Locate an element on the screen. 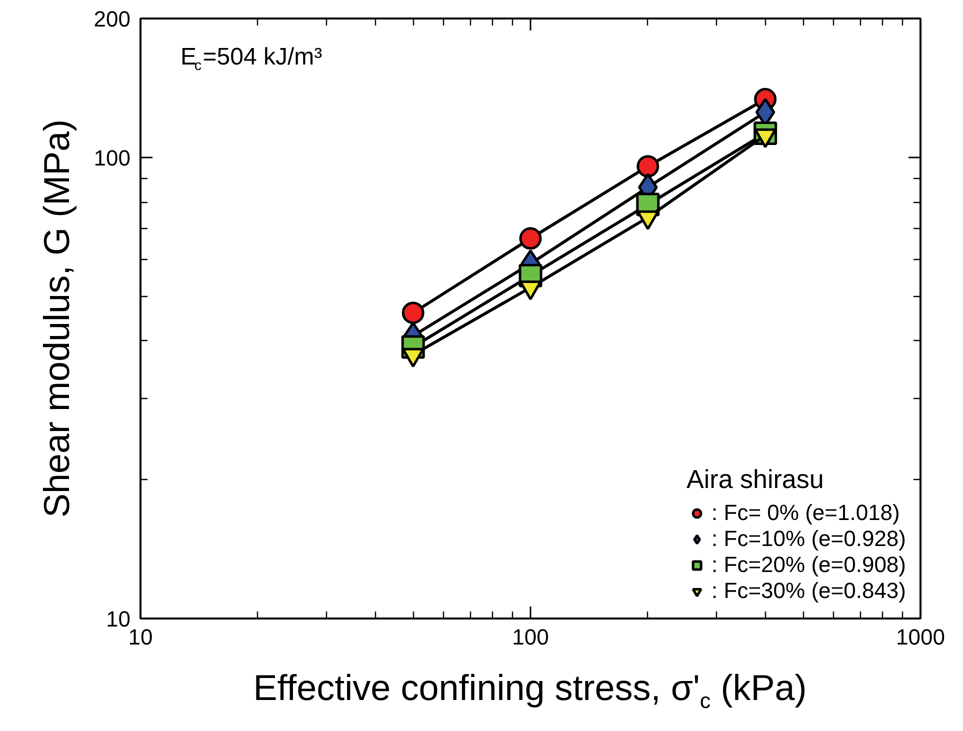 This screenshot has width=963, height=731. x-tick-label: 1000 is located at coordinates (920, 637).